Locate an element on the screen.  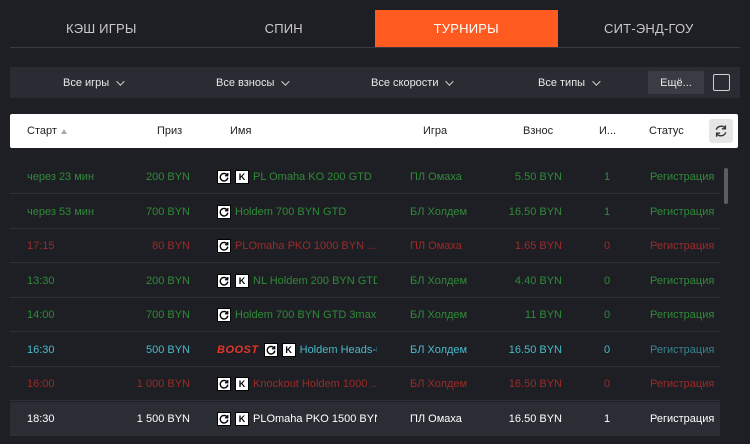
filter-speeds-dropdown: Все скорости is located at coordinates (413, 82).